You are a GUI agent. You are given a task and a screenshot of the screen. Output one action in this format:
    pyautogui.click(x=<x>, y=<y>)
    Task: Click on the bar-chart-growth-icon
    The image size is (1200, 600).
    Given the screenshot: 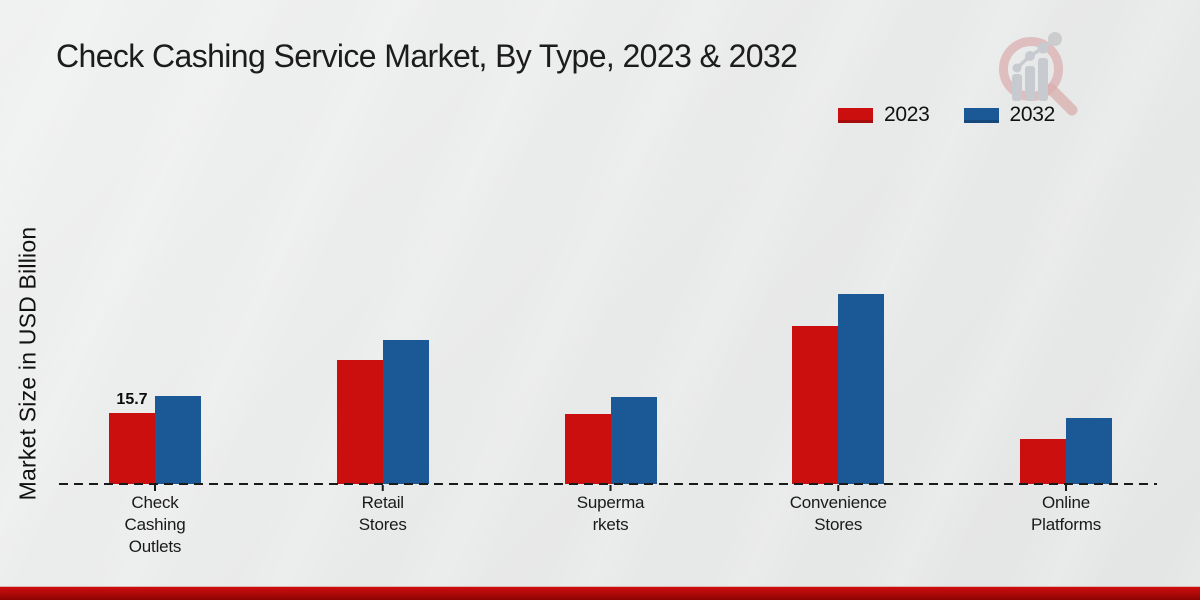 What is the action you would take?
    pyautogui.click(x=1037, y=66)
    